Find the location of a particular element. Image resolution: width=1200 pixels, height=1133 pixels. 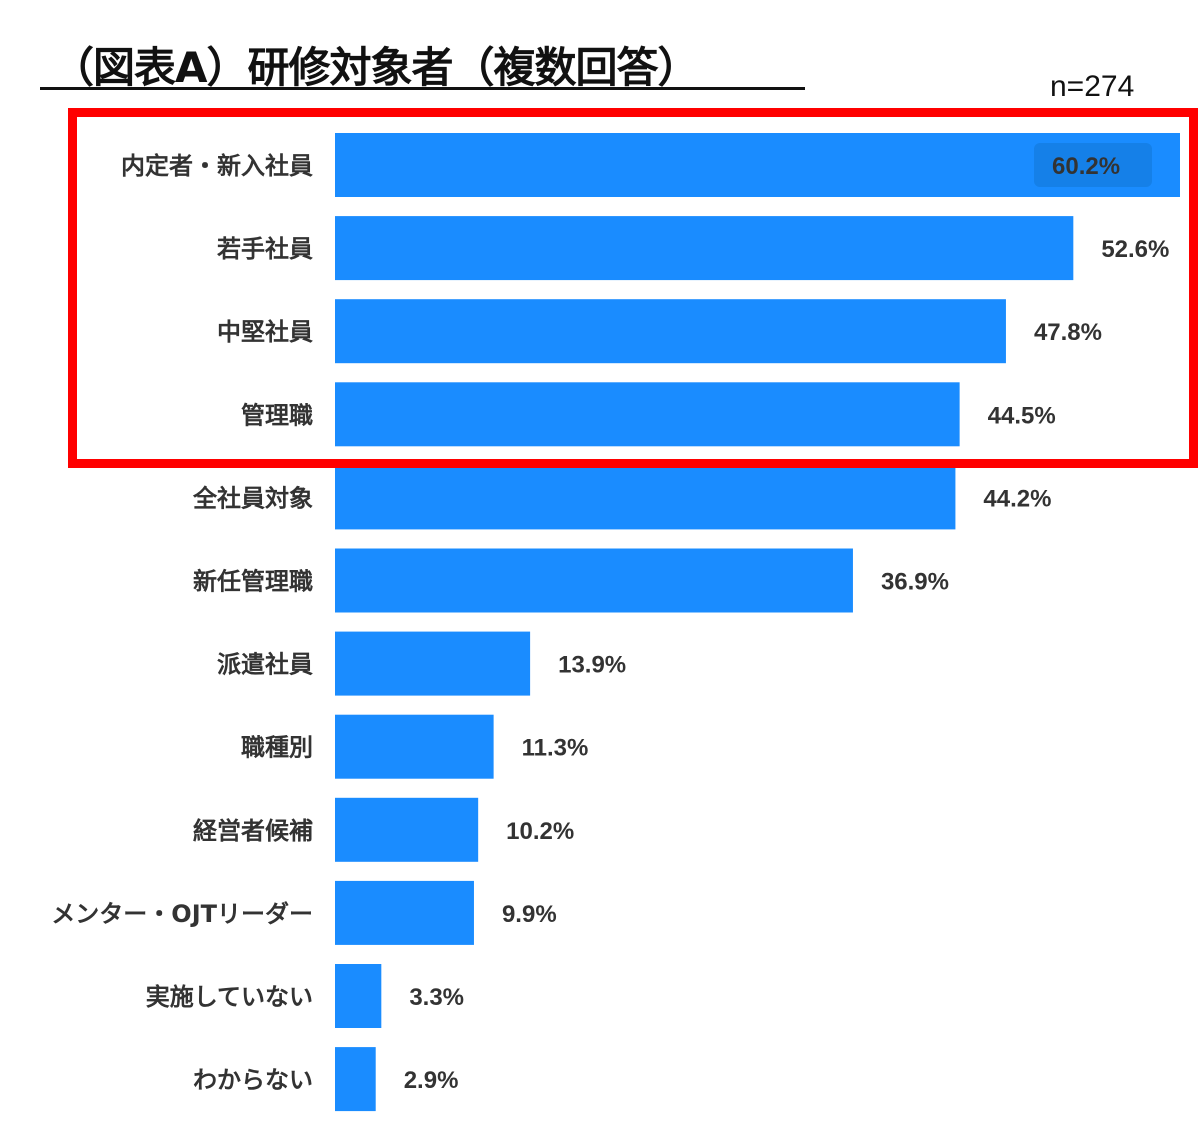

value-label: 44.2% is located at coordinates (1017, 498).